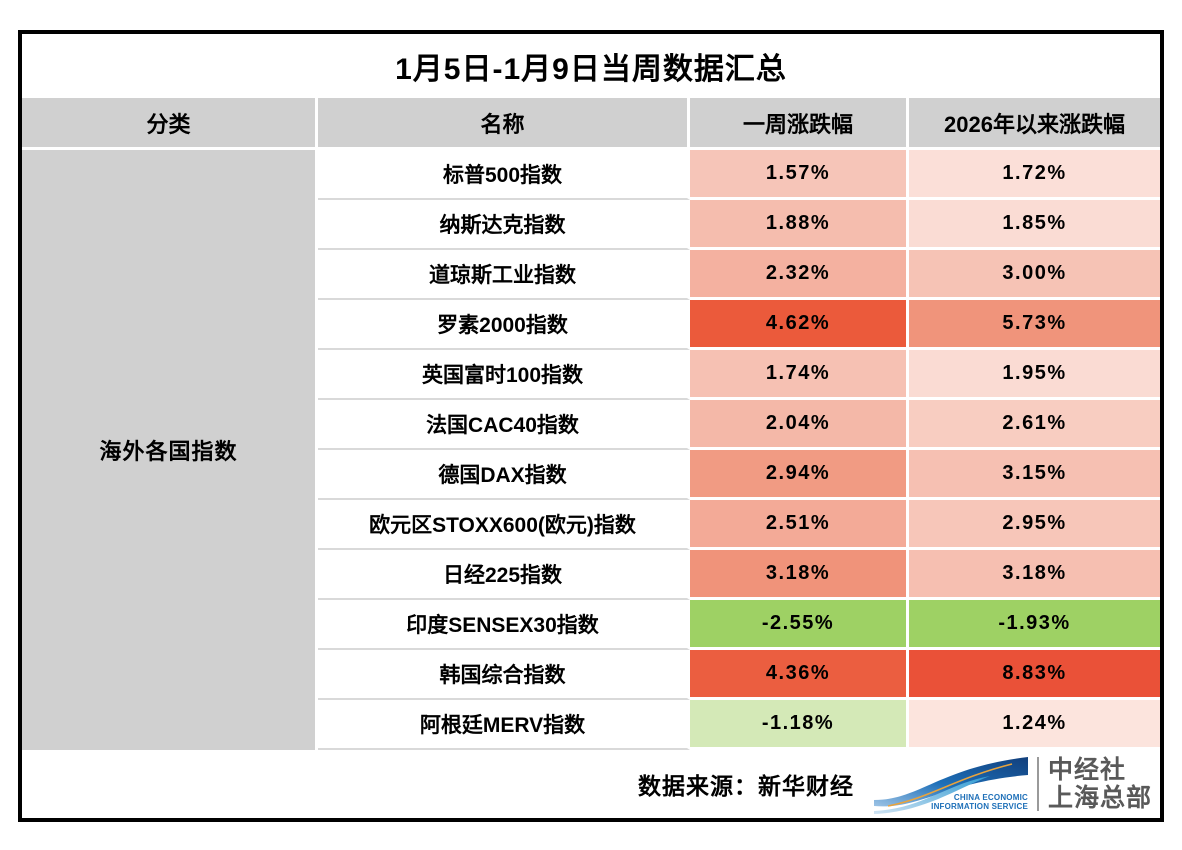  What do you see at coordinates (799, 625) in the screenshot?
I see `week-change-cell: -2.55%` at bounding box center [799, 625].